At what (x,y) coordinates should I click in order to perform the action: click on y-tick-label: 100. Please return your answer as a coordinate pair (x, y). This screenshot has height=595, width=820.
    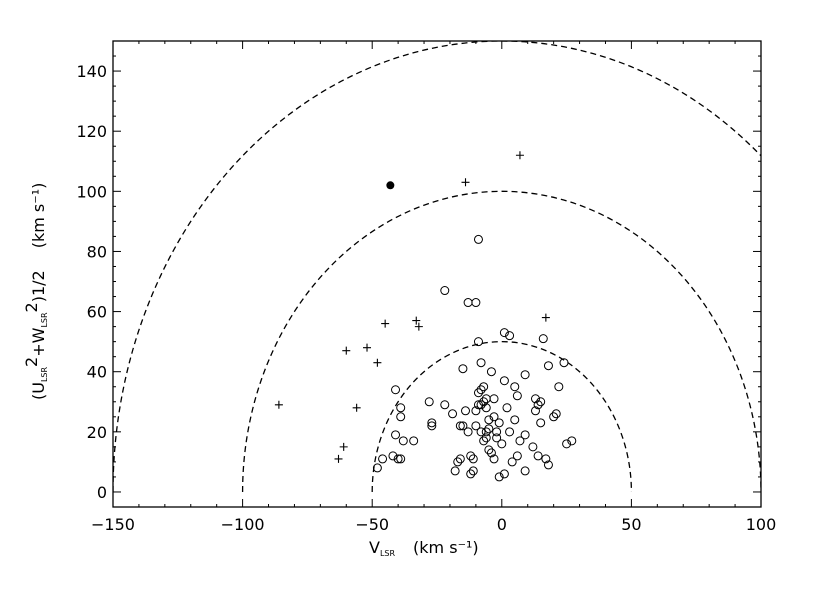
    Looking at the image, I should click on (91, 191).